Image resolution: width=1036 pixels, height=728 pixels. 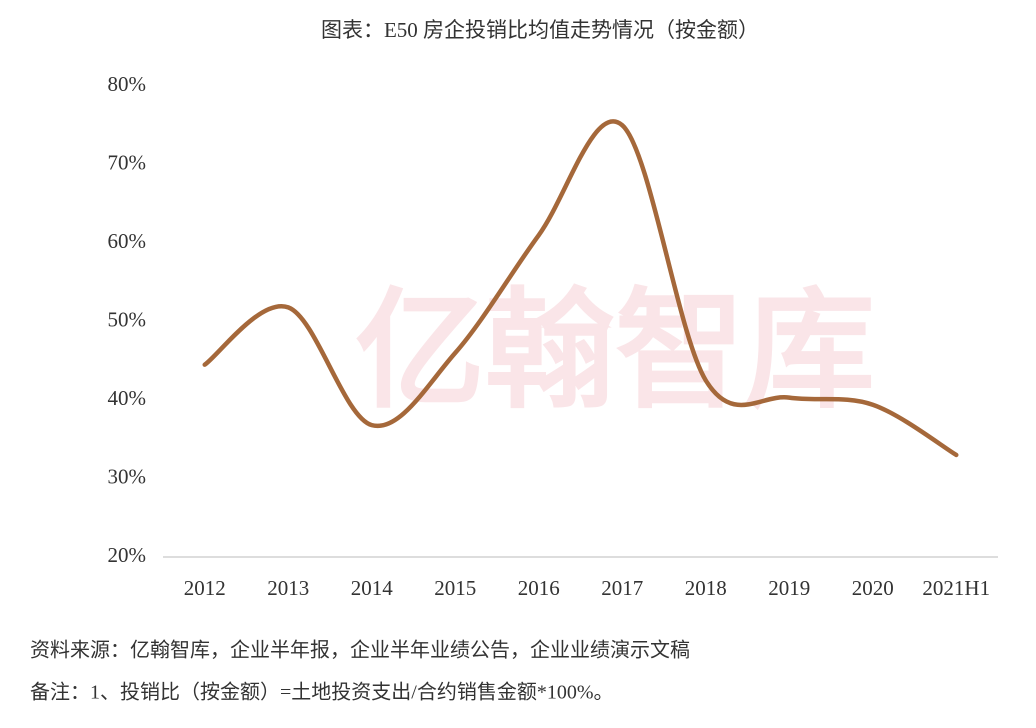 What do you see at coordinates (288, 588) in the screenshot?
I see `x-tick-label: 2013` at bounding box center [288, 588].